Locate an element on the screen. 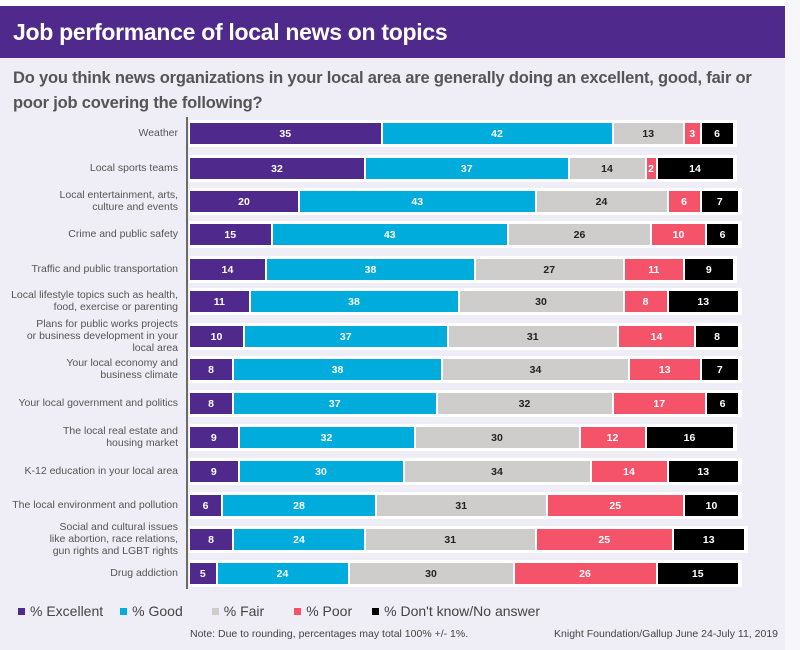 This screenshot has width=800, height=650. data-label: 11 is located at coordinates (654, 269).